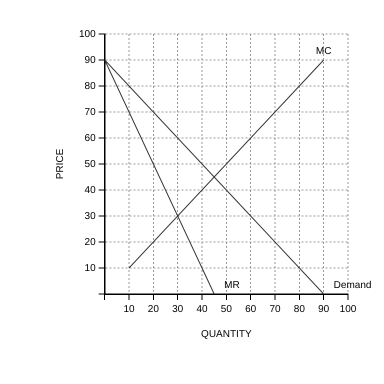 Image resolution: width=384 pixels, height=384 pixels. Describe the element at coordinates (348, 309) in the screenshot. I see `x-tick-label: 100` at that location.